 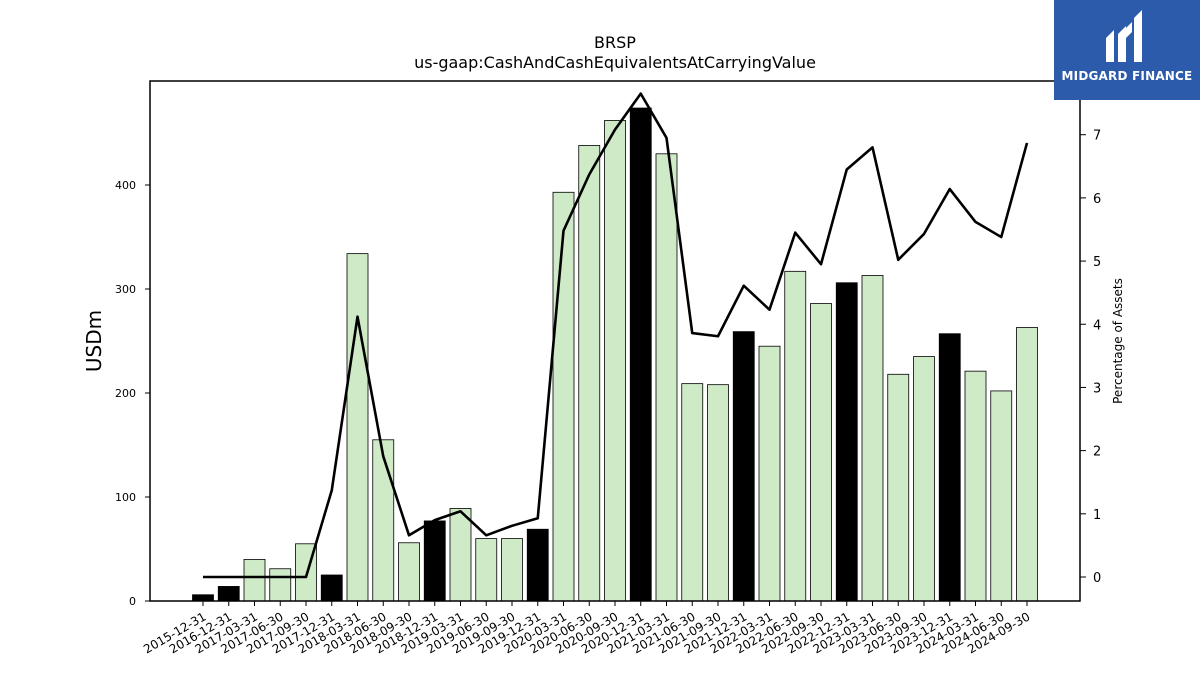 I want to click on y2-tick-label: 7, so click(x=1097, y=136).